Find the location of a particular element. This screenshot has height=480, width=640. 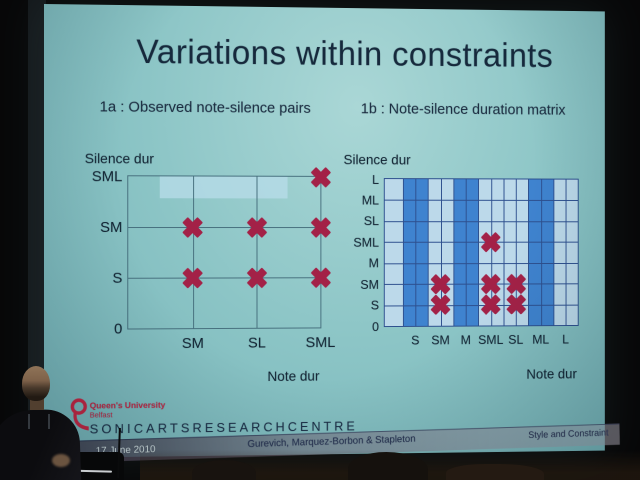

highlight-band is located at coordinates (223, 187).